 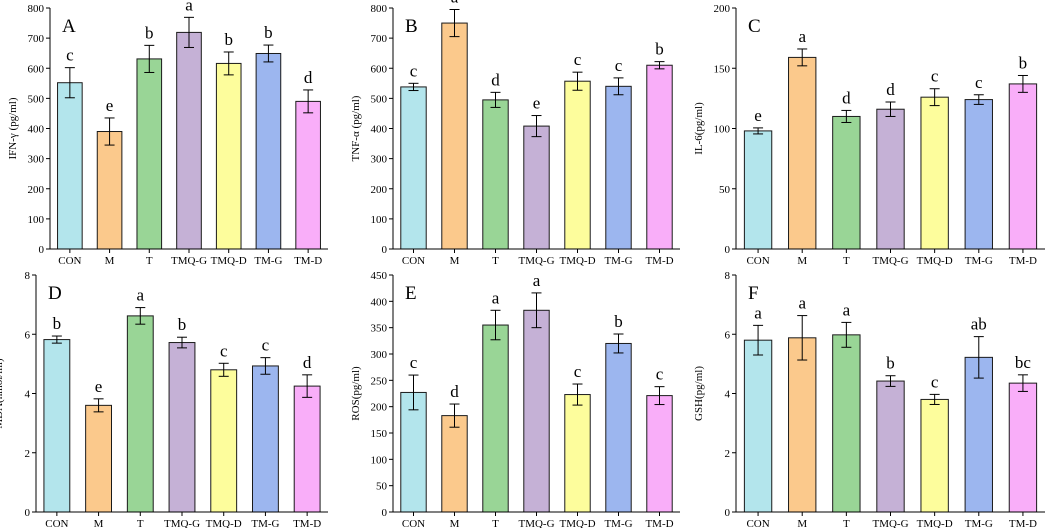 I want to click on y-tick-label: 100, so click(x=379, y=460).